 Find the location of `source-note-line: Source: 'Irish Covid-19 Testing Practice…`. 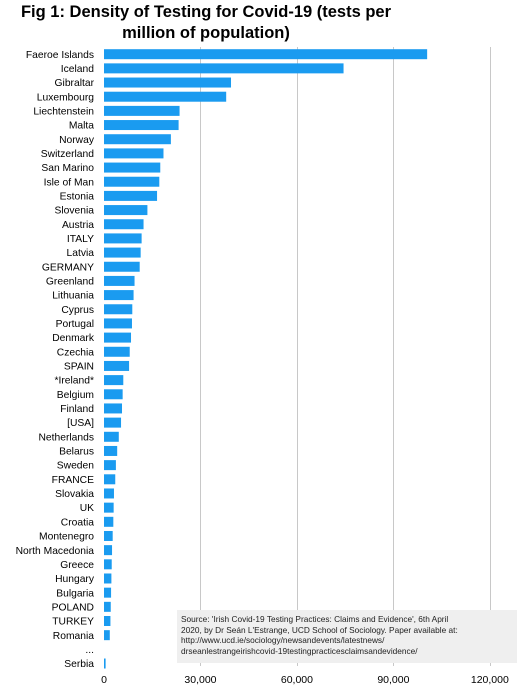

source-note-line: Source: 'Irish Covid-19 Testing Practice… is located at coordinates (315, 619).